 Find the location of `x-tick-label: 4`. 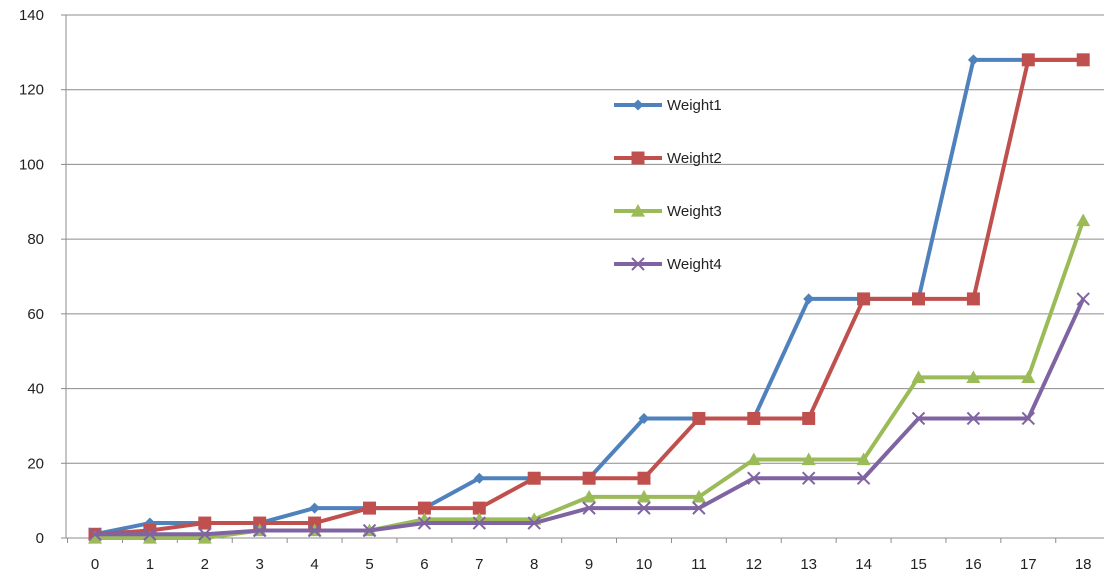

x-tick-label: 4 is located at coordinates (314, 564).